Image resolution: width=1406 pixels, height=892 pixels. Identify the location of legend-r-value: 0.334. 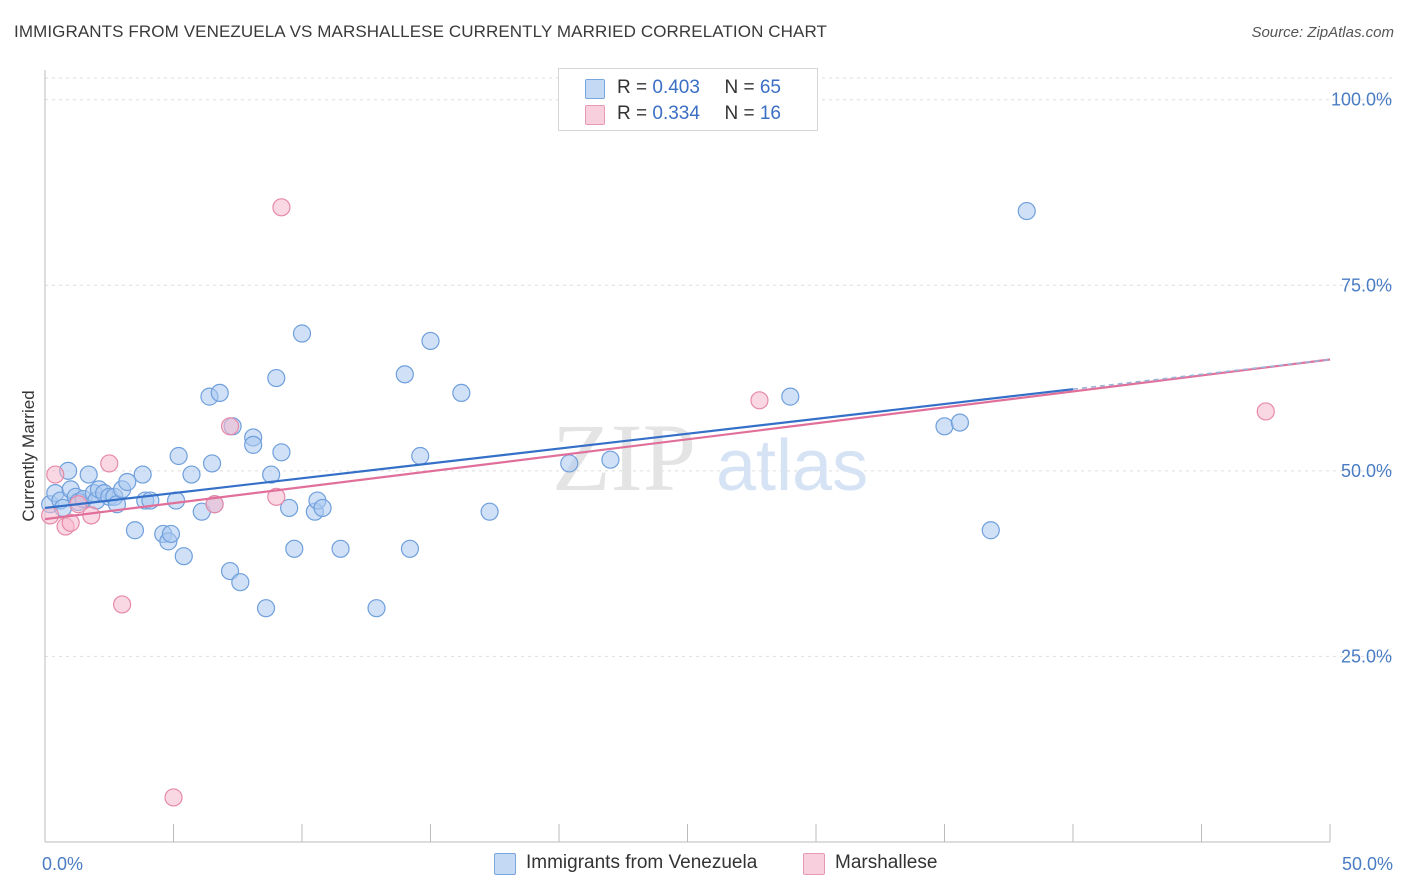
(676, 113).